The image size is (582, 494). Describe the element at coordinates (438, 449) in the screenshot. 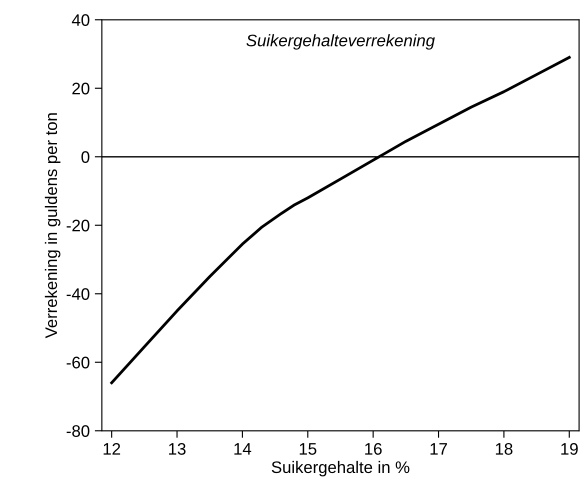

I see `x-tick-label: 17` at that location.